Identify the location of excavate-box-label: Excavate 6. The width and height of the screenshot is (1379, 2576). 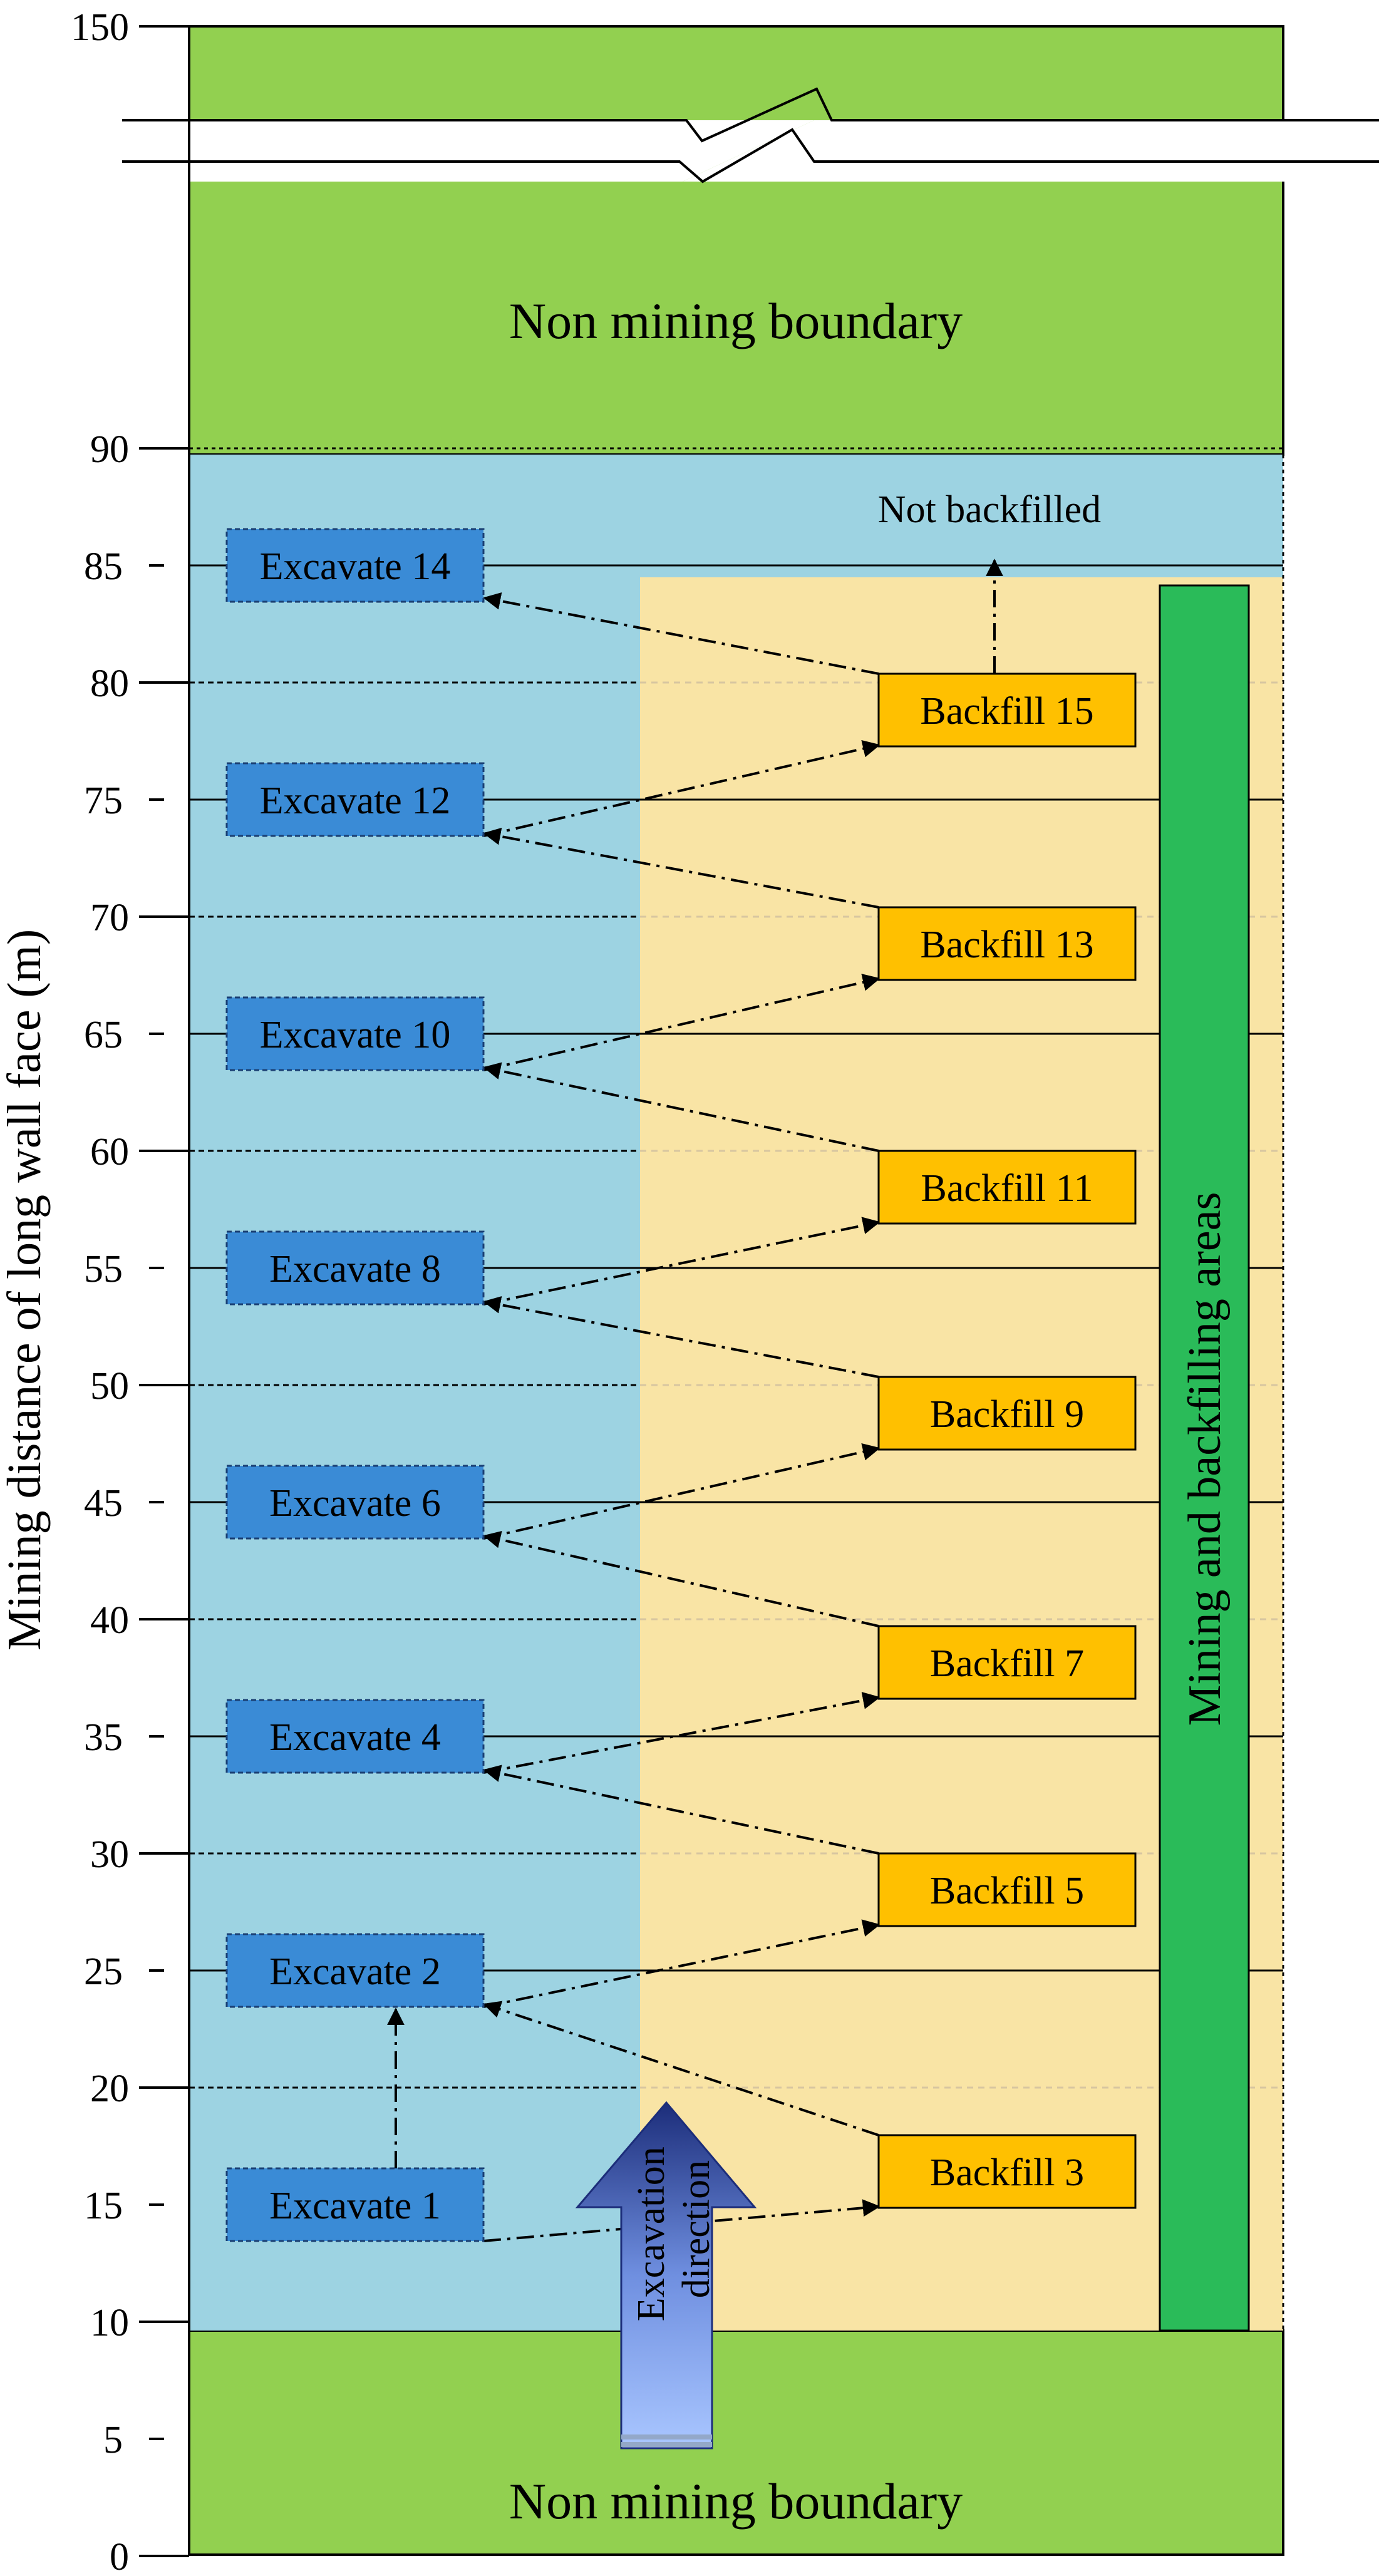
(355, 1503).